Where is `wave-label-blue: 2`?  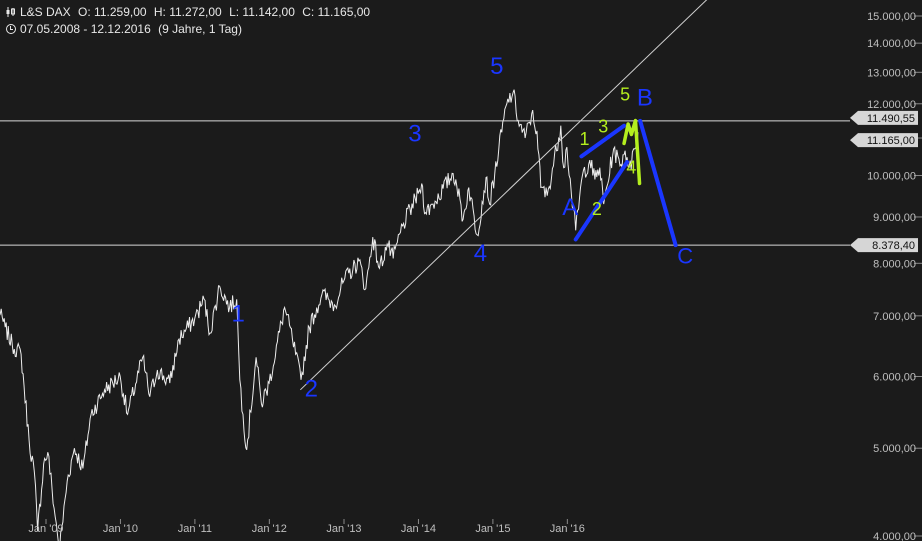
wave-label-blue: 2 is located at coordinates (311, 389).